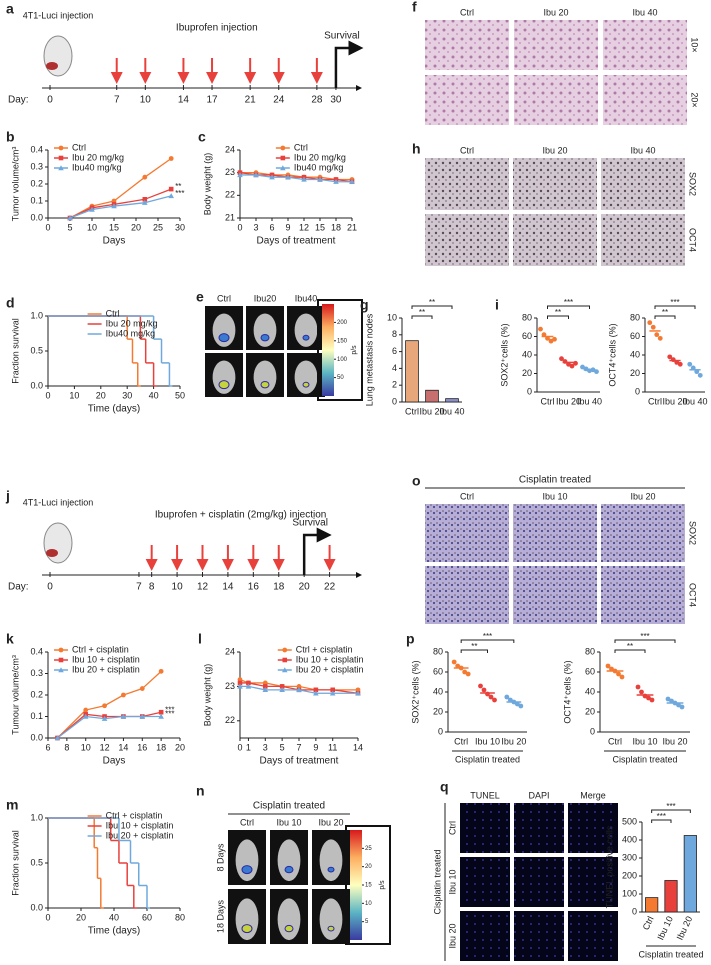 This screenshot has height=965, width=711. What do you see at coordinates (452, 881) in the screenshot?
I see `row-label: Ibu 10` at bounding box center [452, 881].